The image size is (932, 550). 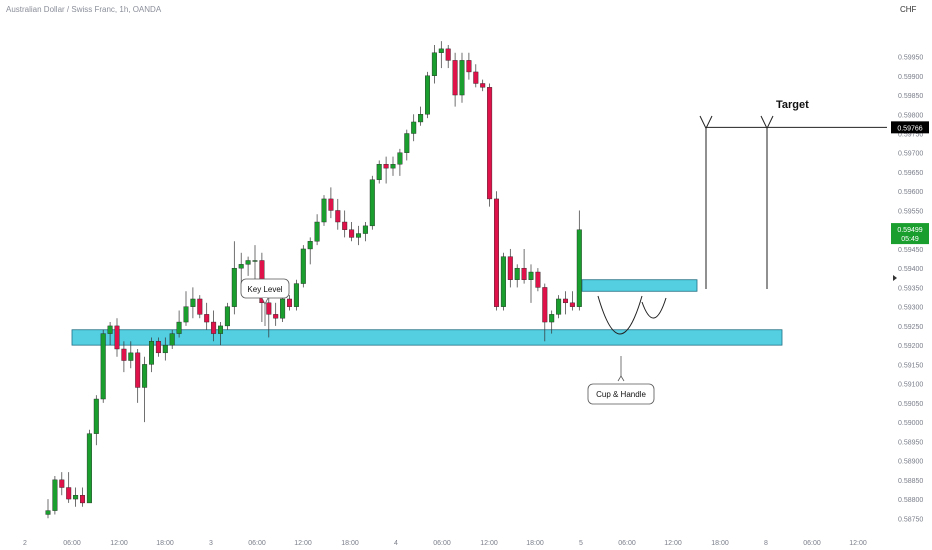 What do you see at coordinates (621, 378) in the screenshot?
I see `cup-pointer` at bounding box center [621, 378].